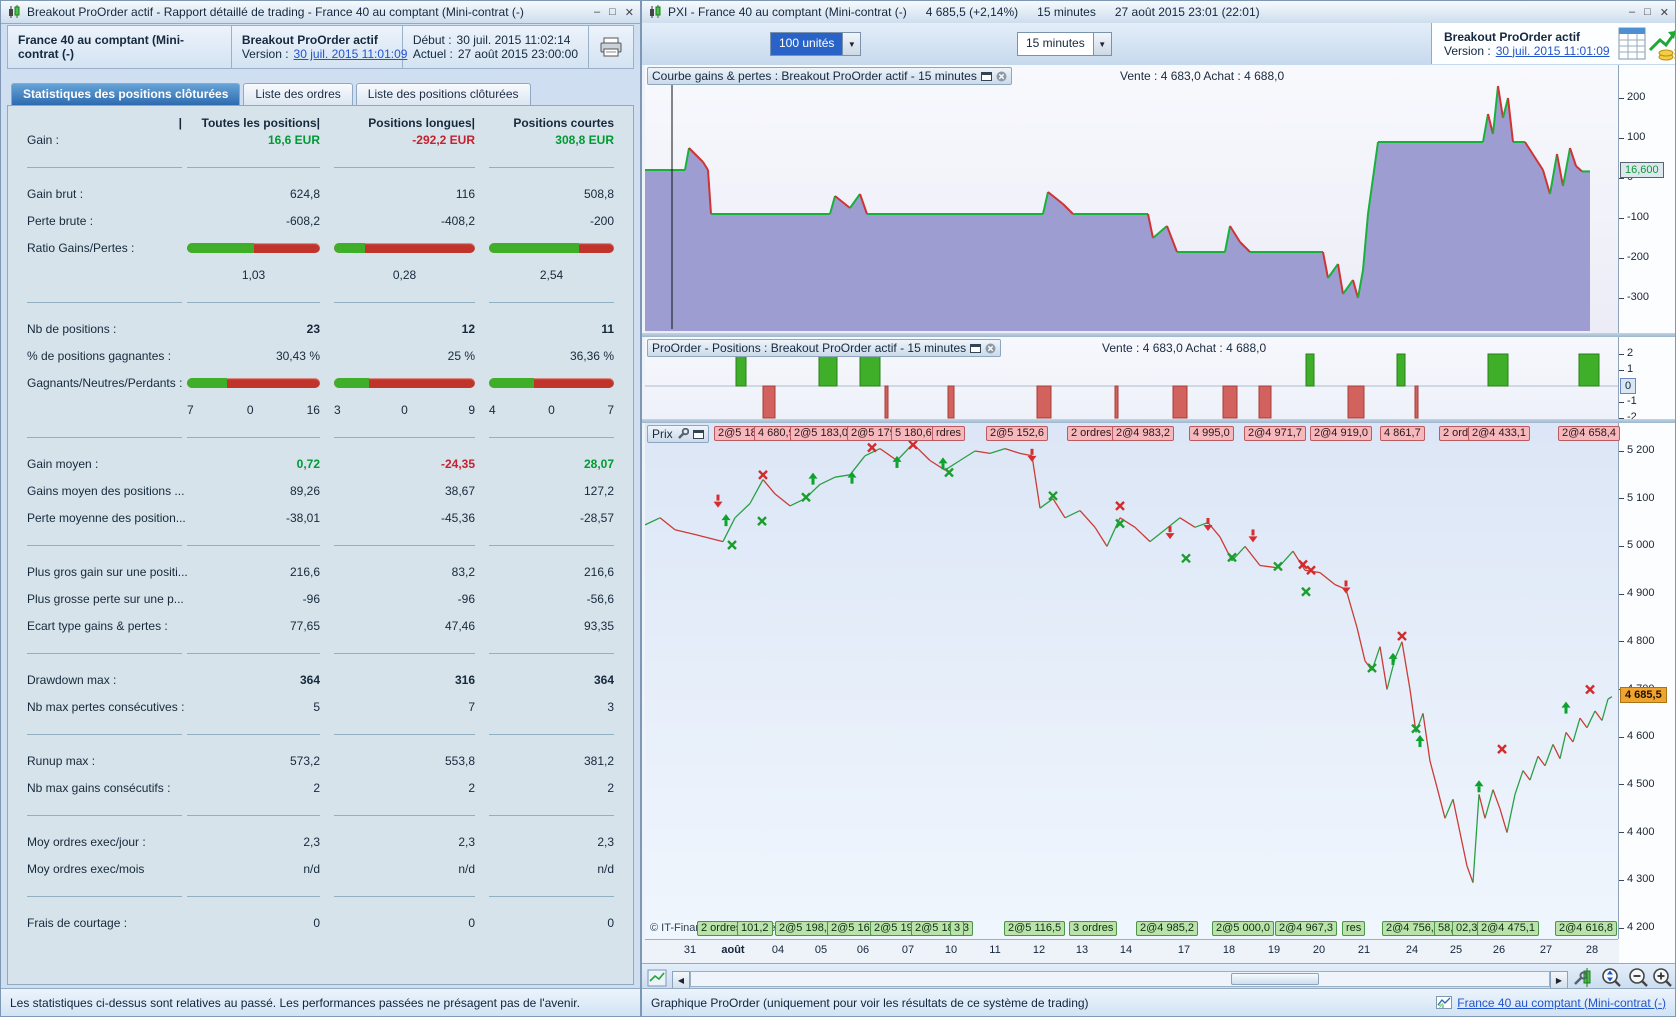  What do you see at coordinates (404, 248) in the screenshot?
I see `ratio-bar` at bounding box center [404, 248].